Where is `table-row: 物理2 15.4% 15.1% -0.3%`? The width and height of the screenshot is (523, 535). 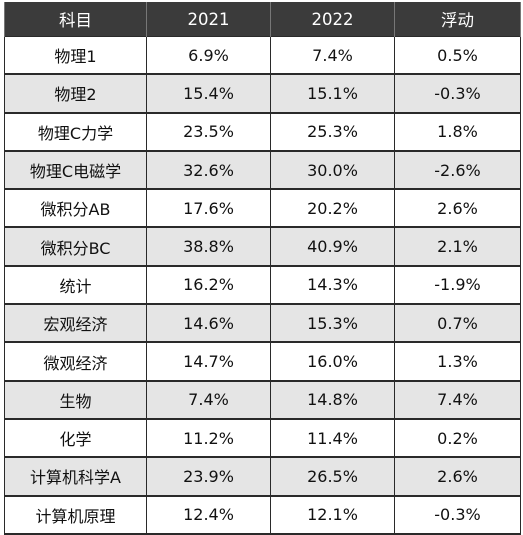
table-row: 物理2 15.4% 15.1% -0.3% is located at coordinates (262, 93).